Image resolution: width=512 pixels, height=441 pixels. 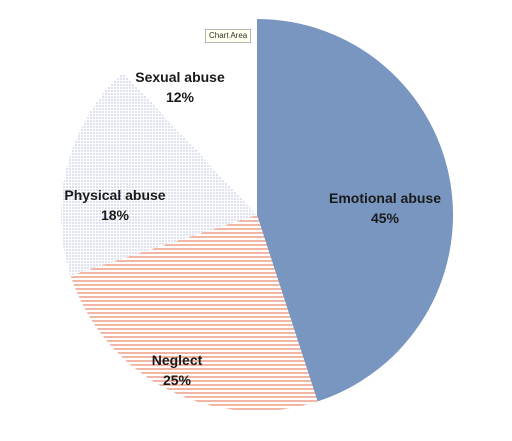 What do you see at coordinates (228, 36) in the screenshot?
I see `chart-area-tooltip: Chart Area` at bounding box center [228, 36].